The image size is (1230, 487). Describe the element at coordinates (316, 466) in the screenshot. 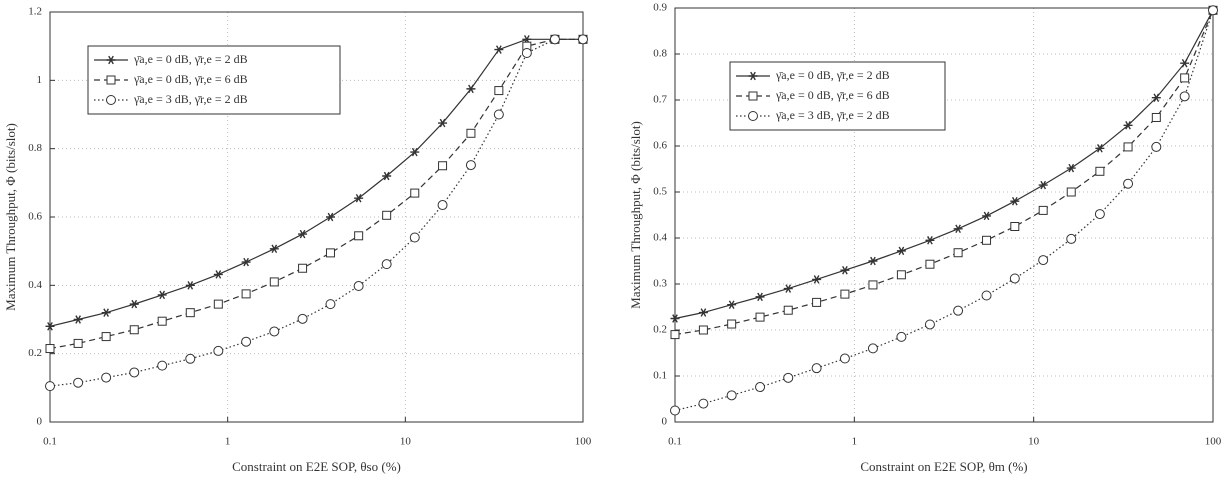

I see `x-axis-label: Constraint on E2E SOP, θso (%)` at that location.